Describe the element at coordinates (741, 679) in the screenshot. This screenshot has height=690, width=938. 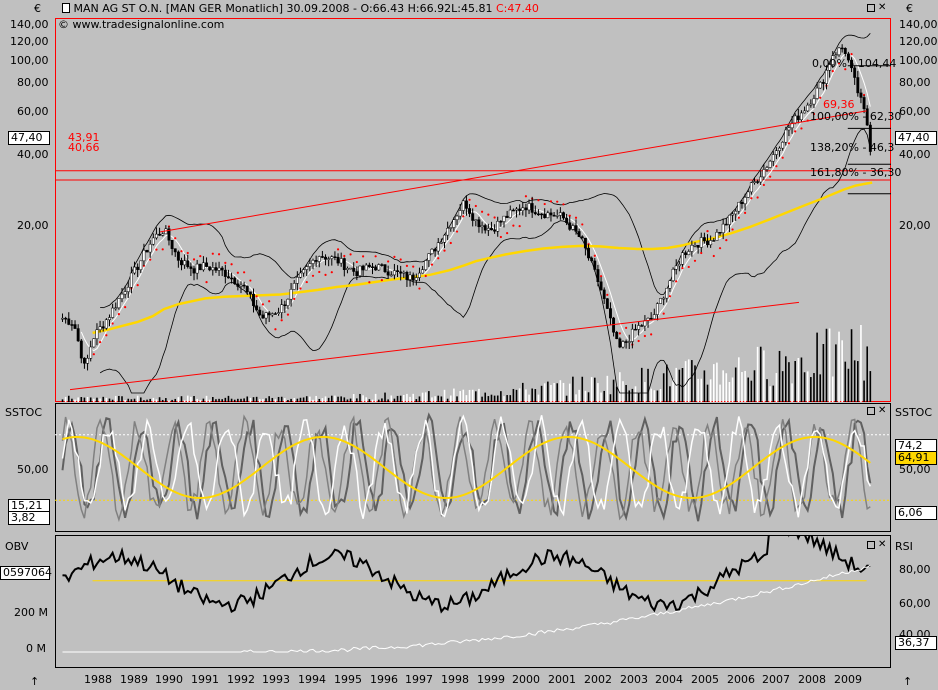
I see `x-tick-2006: 2006` at that location.